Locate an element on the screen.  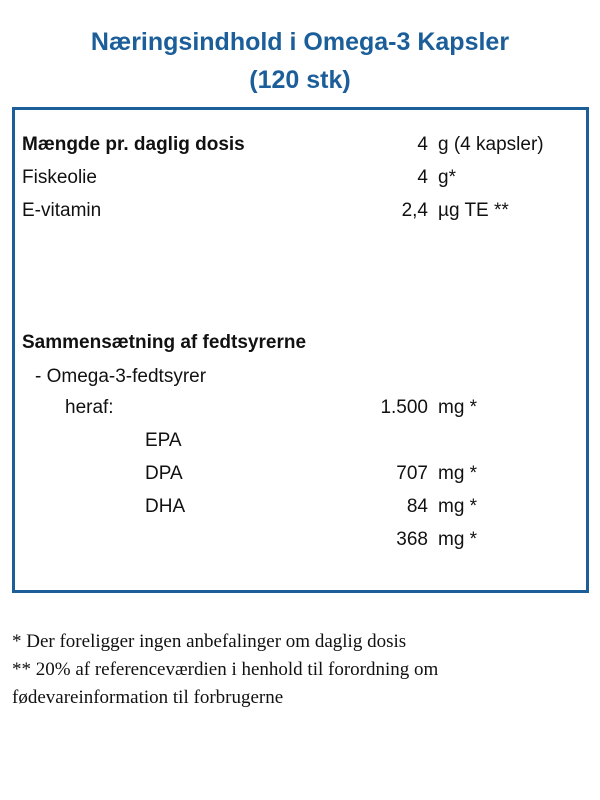
label: heraf: is located at coordinates (89, 407).